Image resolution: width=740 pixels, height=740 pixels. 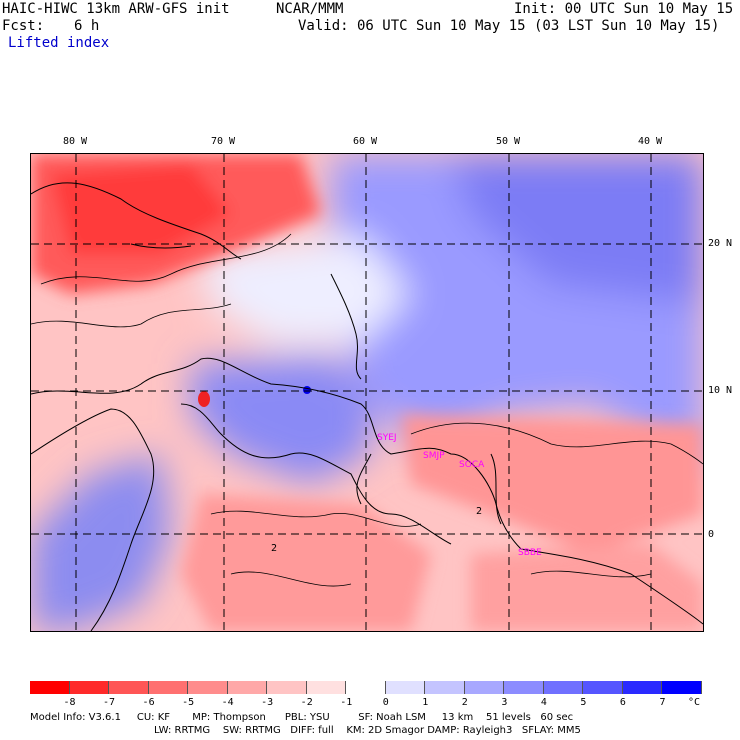 I want to click on center-name: NCAR/MMM, so click(x=310, y=9).